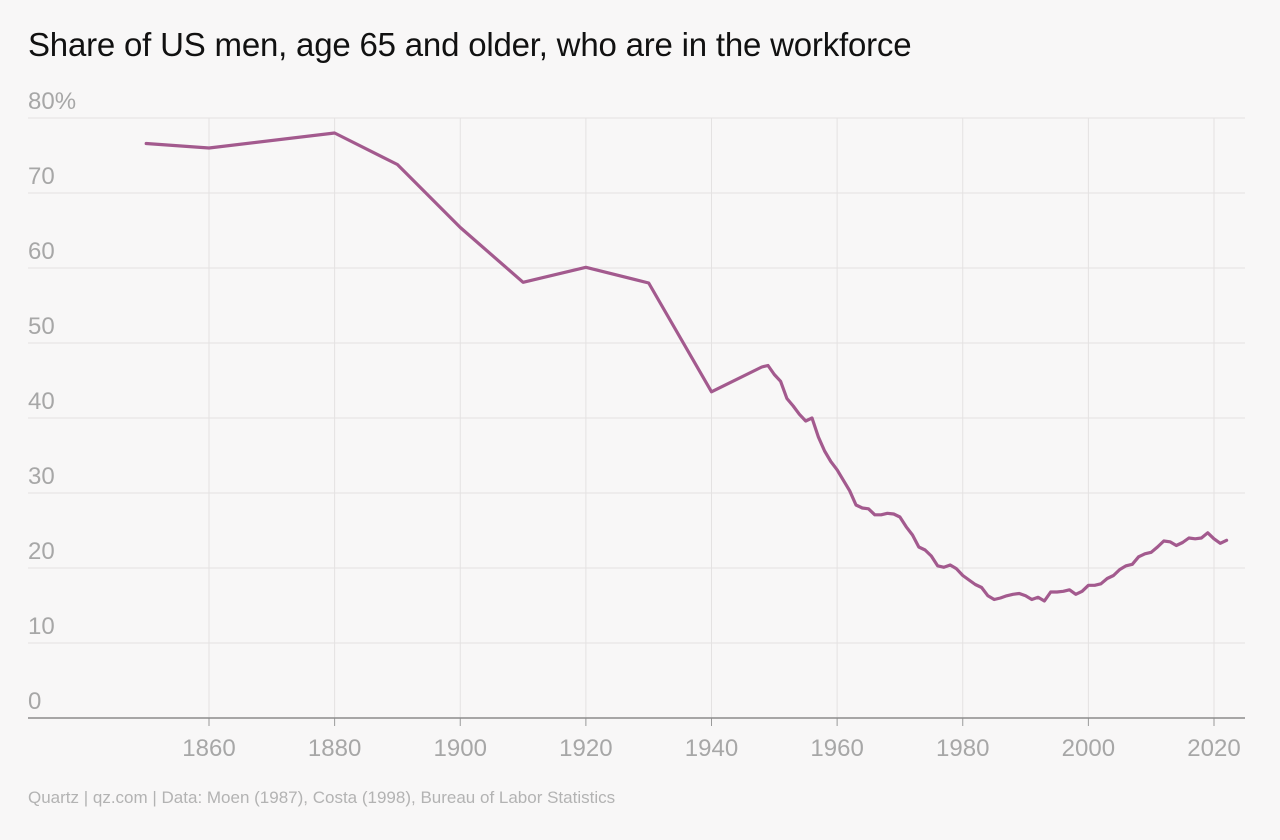 Image resolution: width=1280 pixels, height=840 pixels. Describe the element at coordinates (41, 326) in the screenshot. I see `y-tick-label: 50` at that location.